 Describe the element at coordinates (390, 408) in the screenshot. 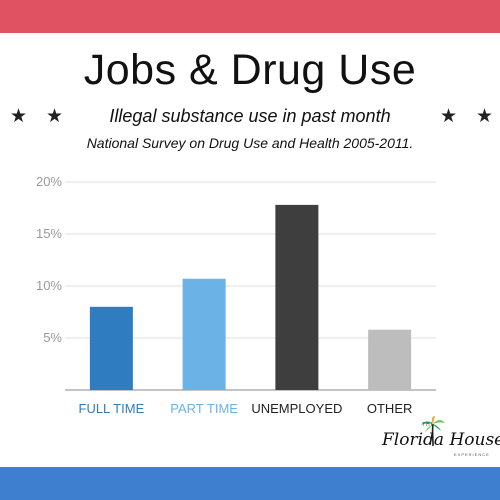

I see `x-tick-label: OTHER` at that location.